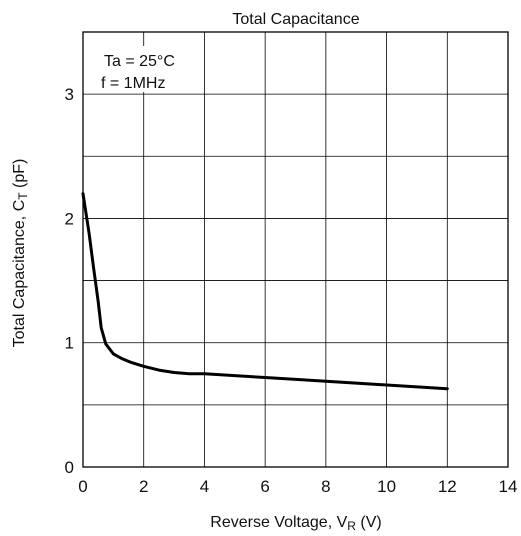 Image resolution: width=521 pixels, height=536 pixels. What do you see at coordinates (143, 486) in the screenshot?
I see `x-tick-label: 2` at bounding box center [143, 486].